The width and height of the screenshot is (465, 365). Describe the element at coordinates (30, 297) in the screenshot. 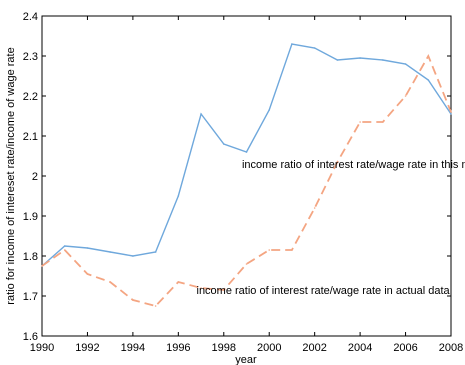

I see `y-tick-label: 1.7` at that location.